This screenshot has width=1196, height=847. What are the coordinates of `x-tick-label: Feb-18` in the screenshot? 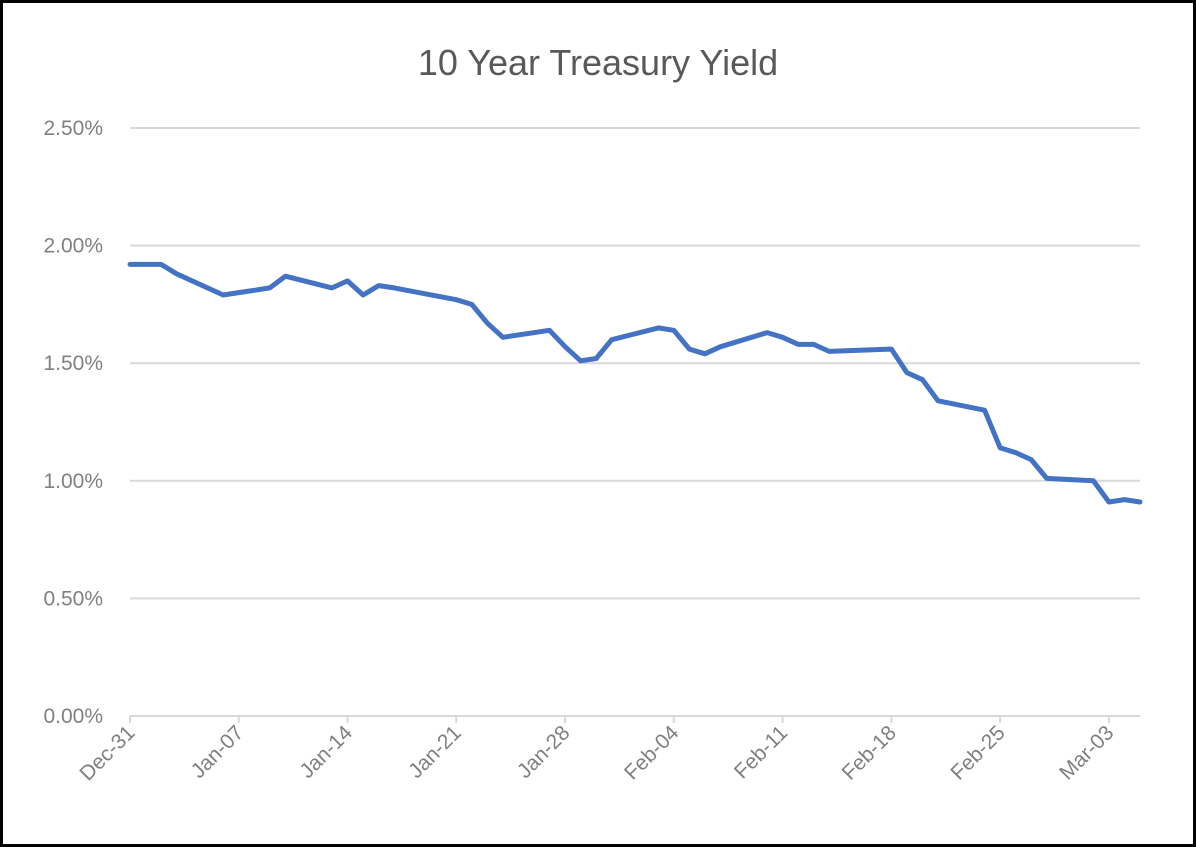 It's located at (869, 752).